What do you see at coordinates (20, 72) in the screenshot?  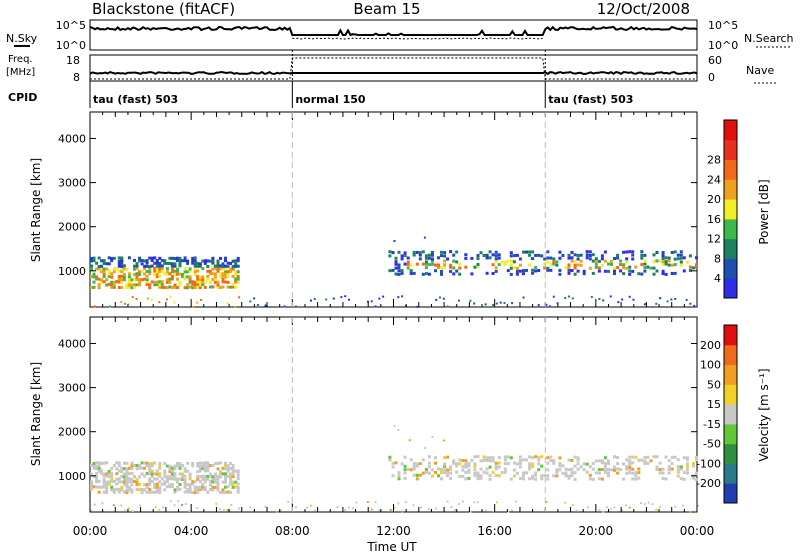 I see `freq-unit-label: [MHz]` at bounding box center [20, 72].